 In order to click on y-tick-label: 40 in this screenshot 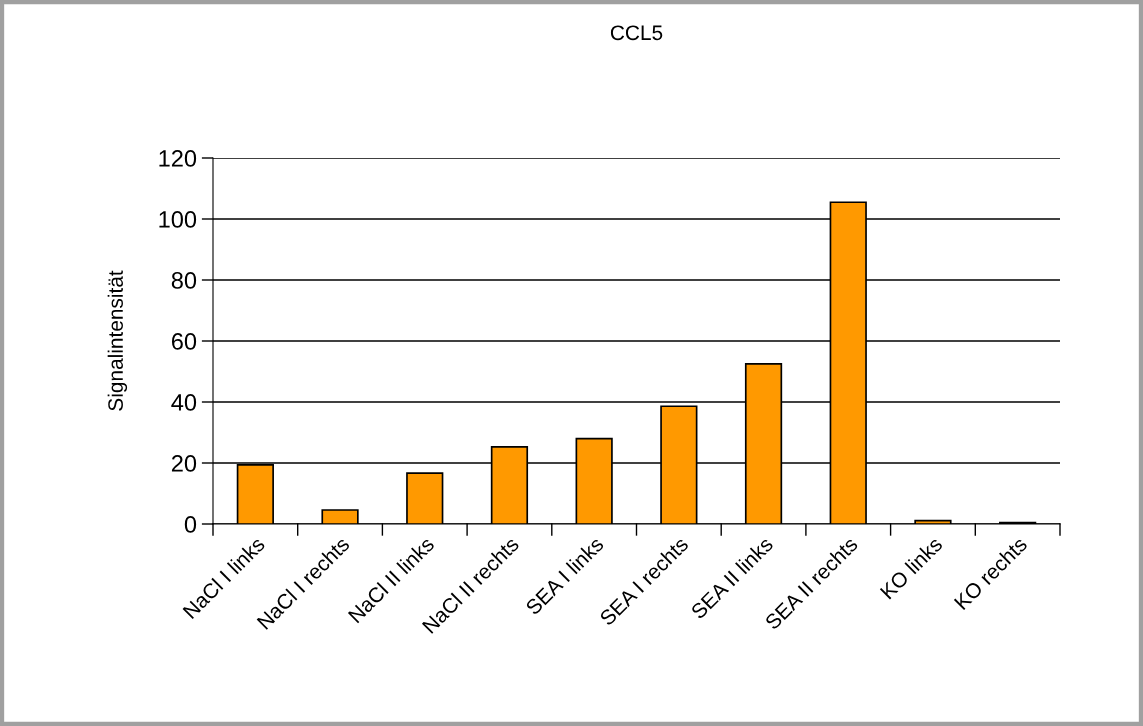, I will do `click(184, 402)`.